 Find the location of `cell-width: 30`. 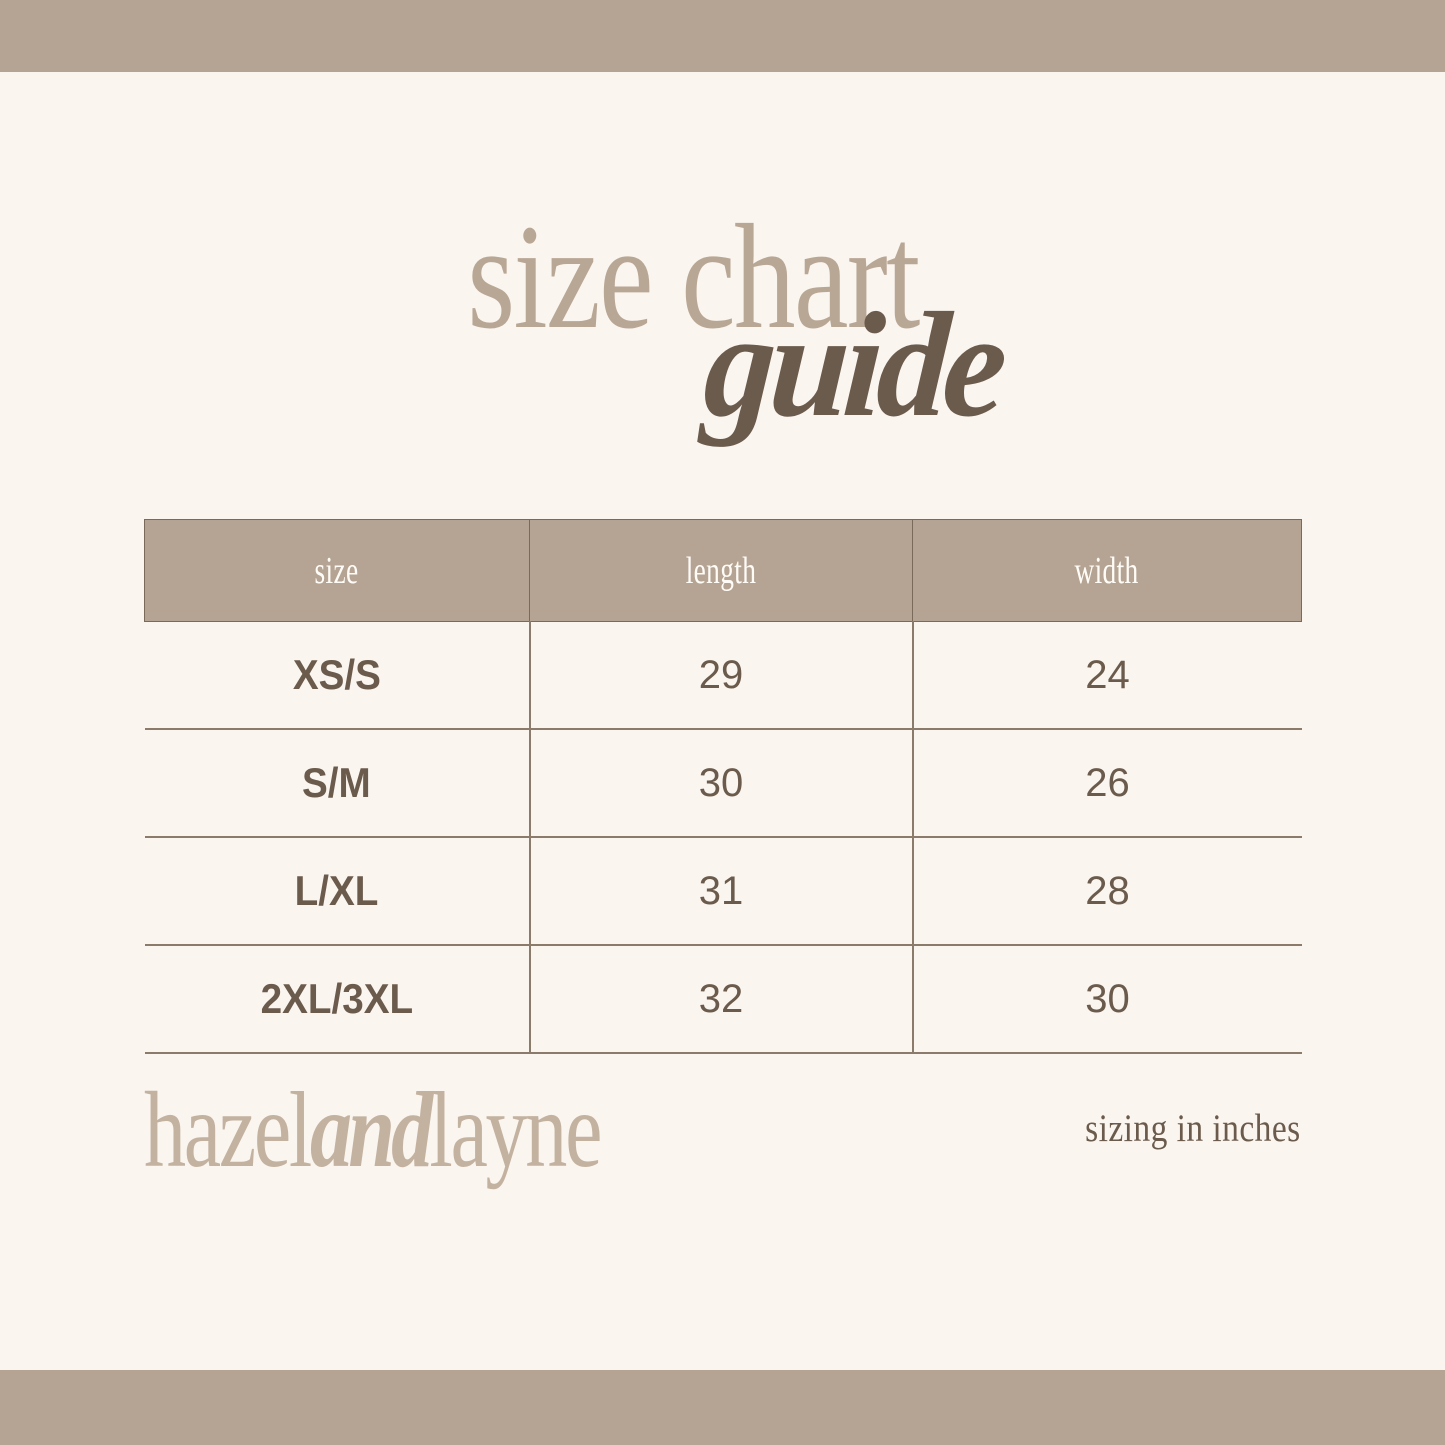

cell-width: 30 is located at coordinates (1106, 999).